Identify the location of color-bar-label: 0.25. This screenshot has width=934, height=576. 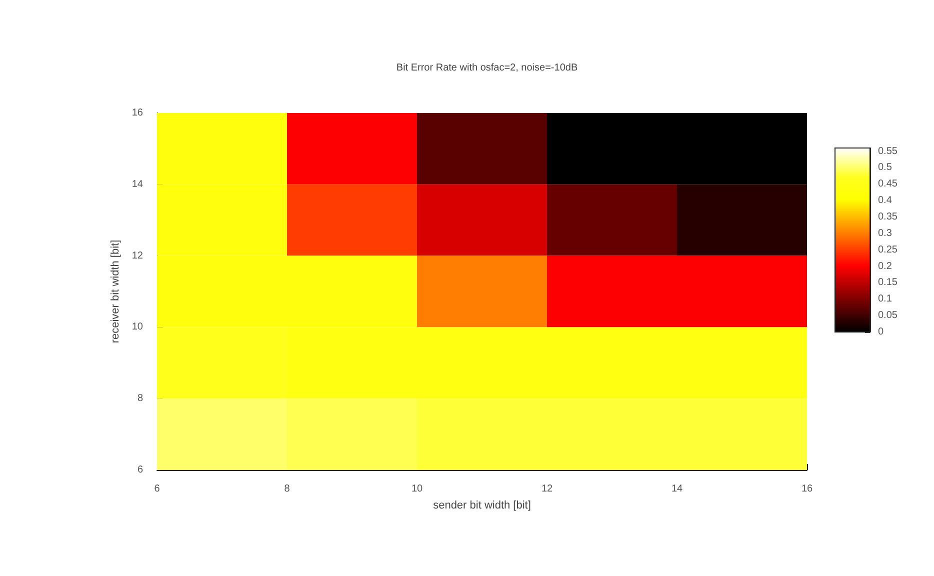
(888, 250).